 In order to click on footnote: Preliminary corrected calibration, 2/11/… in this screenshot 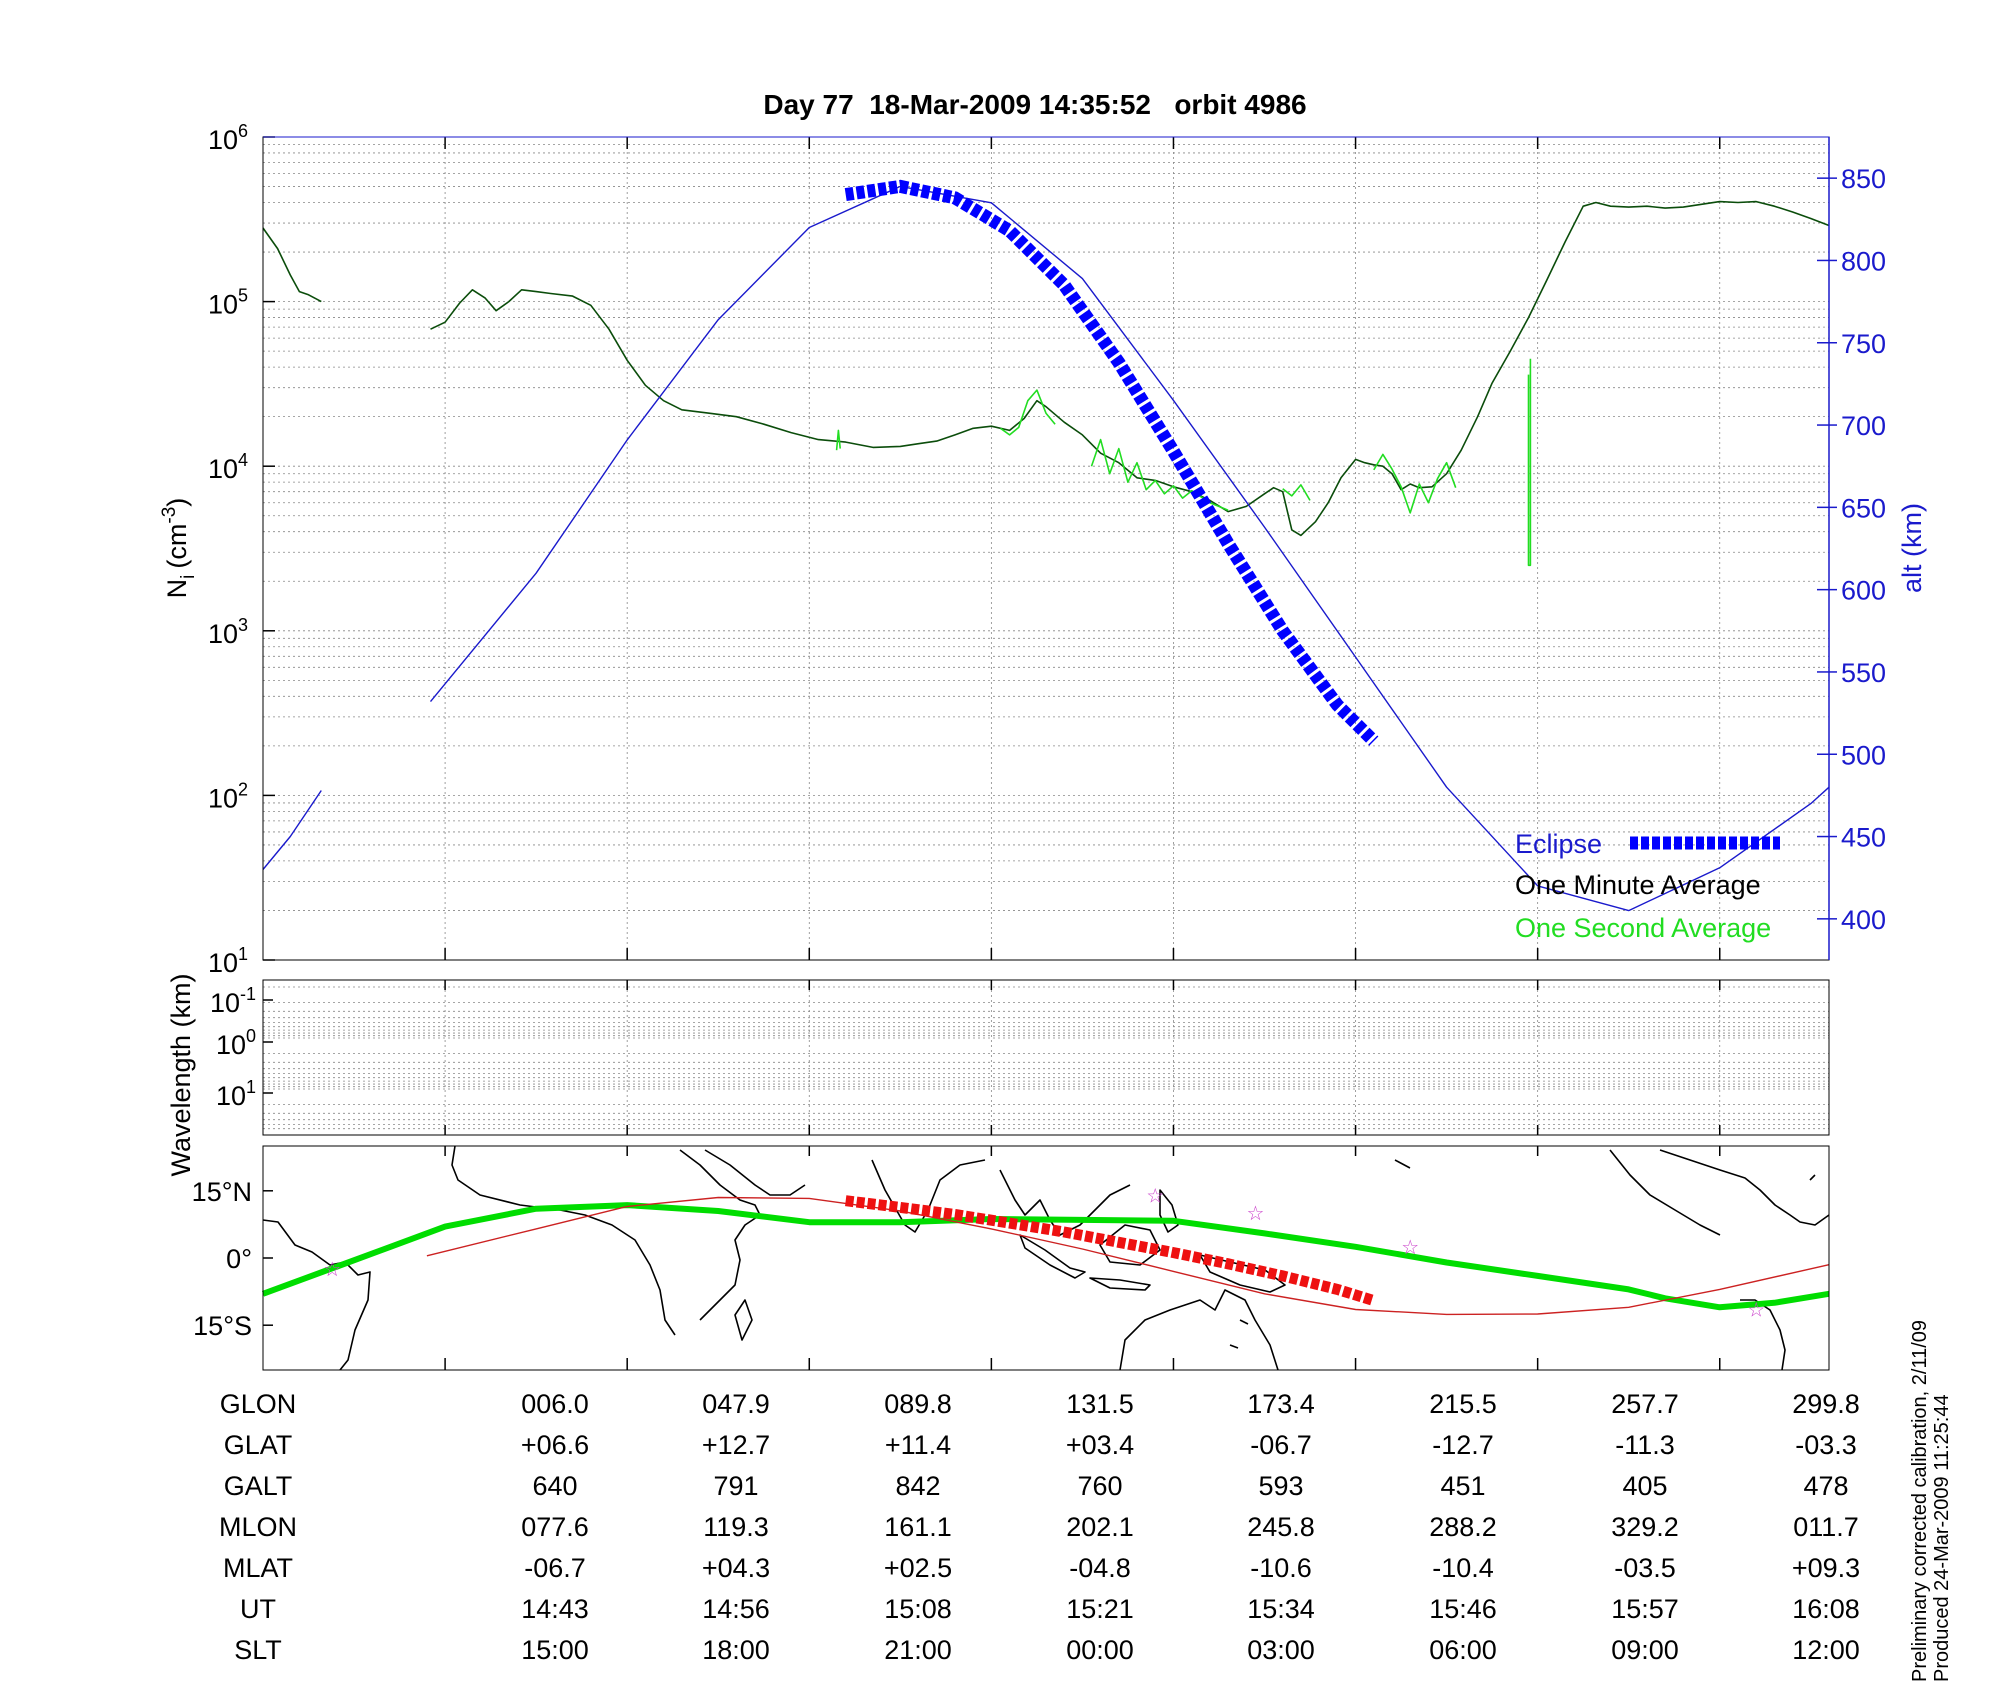, I will do `click(1931, 1501)`.